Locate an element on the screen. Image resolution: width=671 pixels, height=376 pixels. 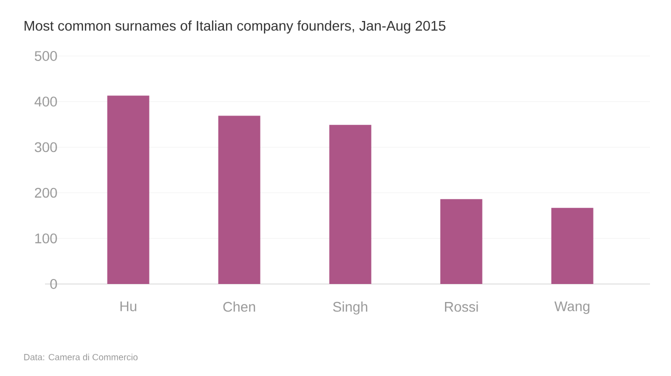
text: Data: Camera di Commercio is located at coordinates (81, 357).